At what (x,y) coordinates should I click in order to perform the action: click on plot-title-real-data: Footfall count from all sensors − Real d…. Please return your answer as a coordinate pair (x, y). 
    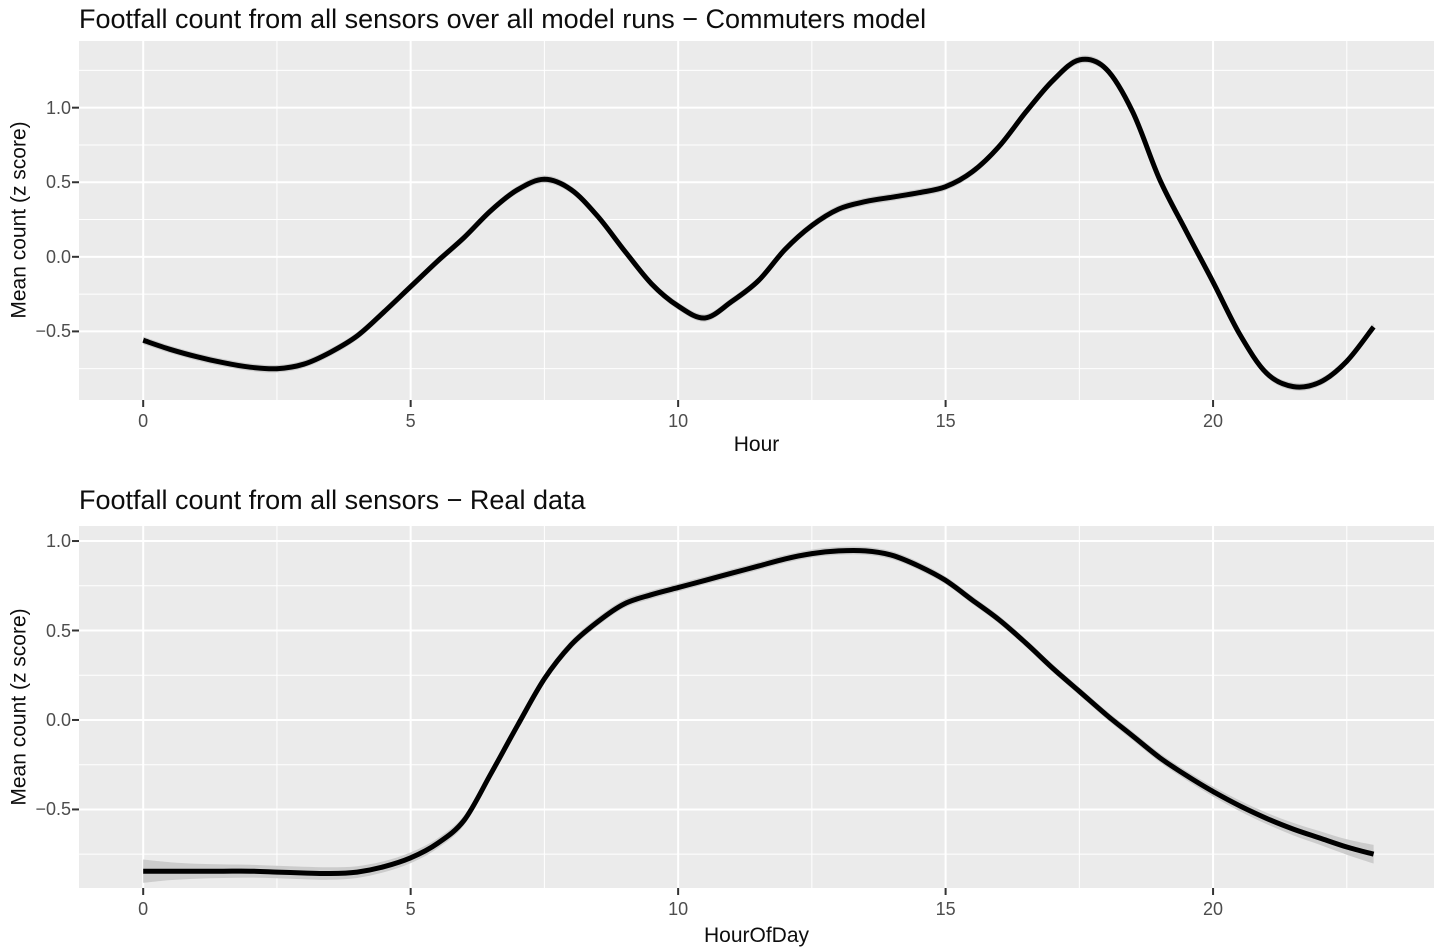
    Looking at the image, I should click on (332, 500).